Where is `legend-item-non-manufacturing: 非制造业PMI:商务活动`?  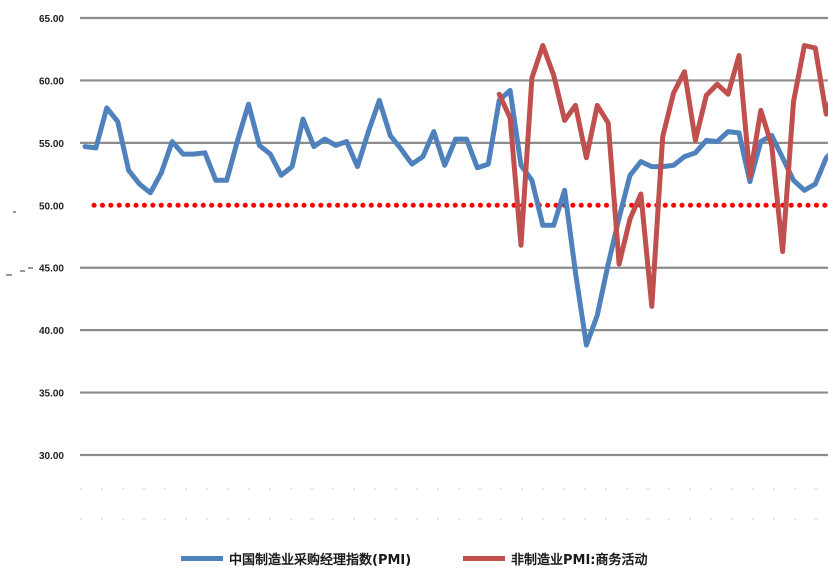 legend-item-non-manufacturing: 非制造业PMI:商务活动 is located at coordinates (555, 558).